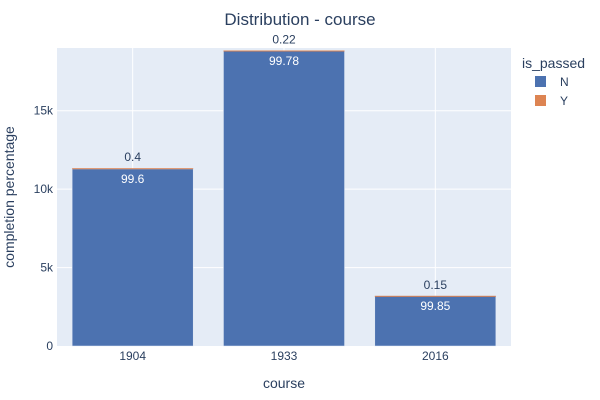 The height and width of the screenshot is (400, 600). I want to click on data-label-N: 99.78, so click(284, 61).